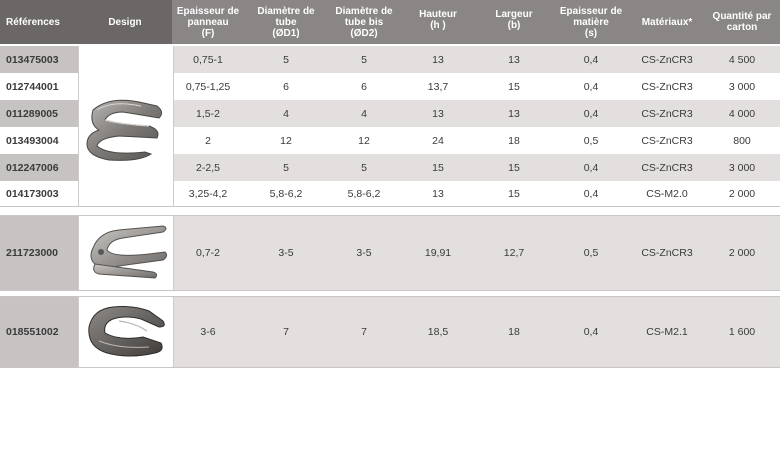 This screenshot has height=460, width=780. Describe the element at coordinates (208, 193) in the screenshot. I see `panel-cell: 3,25-4,2` at that location.